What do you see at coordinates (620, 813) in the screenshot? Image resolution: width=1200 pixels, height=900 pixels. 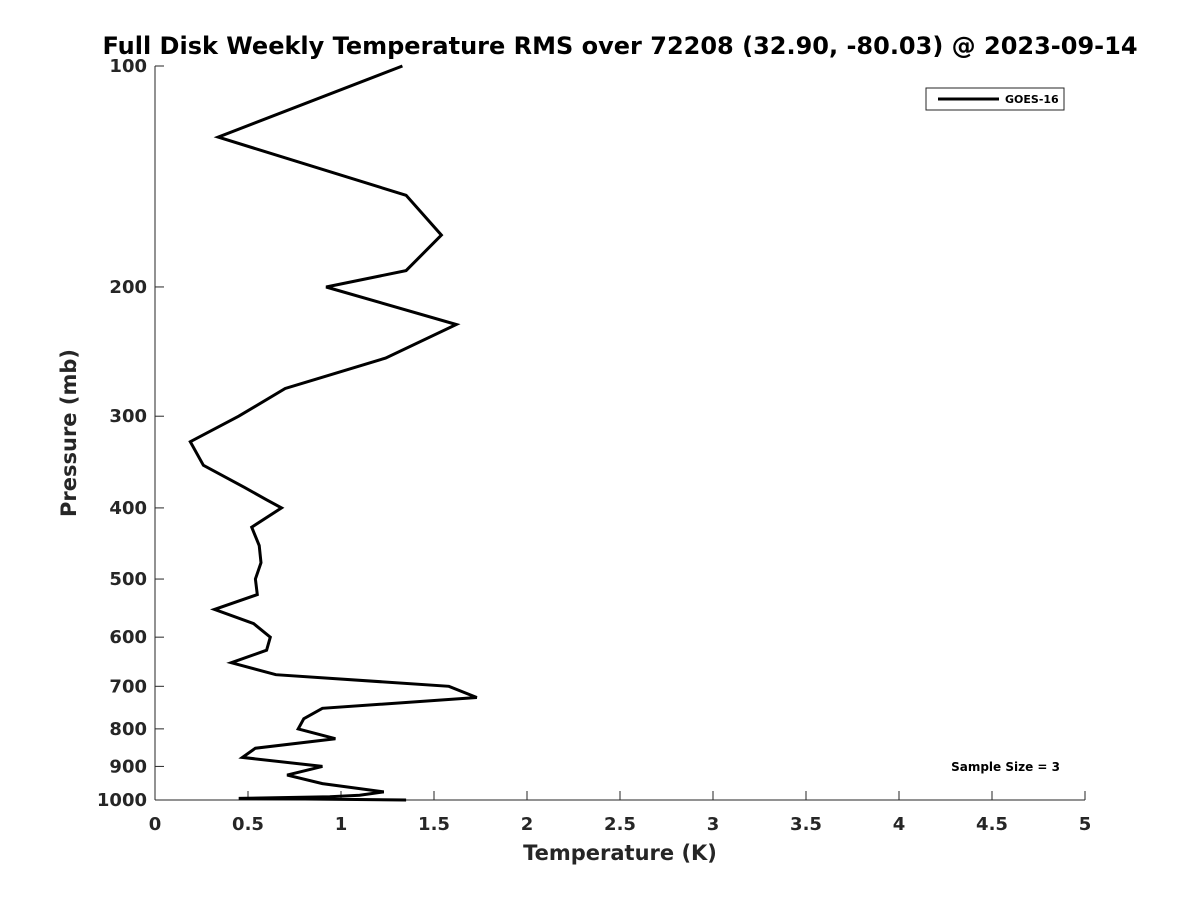 I see `x-ticks: 0 0.5 1 1.5 2 2.5 3 3.5 4 4.5 5` at bounding box center [620, 813].